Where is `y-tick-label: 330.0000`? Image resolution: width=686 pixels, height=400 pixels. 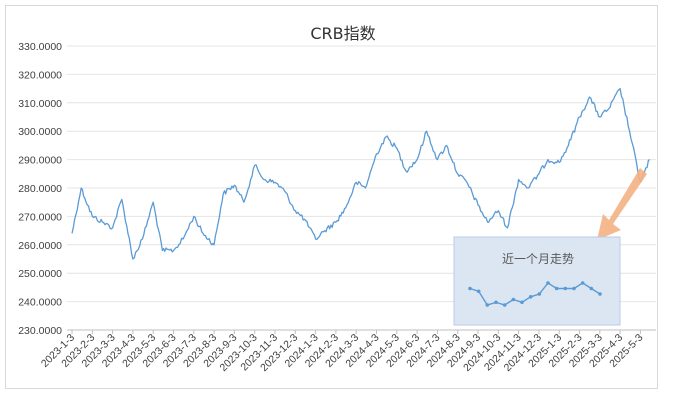 y-tick-label: 330.0000 is located at coordinates (40, 47).